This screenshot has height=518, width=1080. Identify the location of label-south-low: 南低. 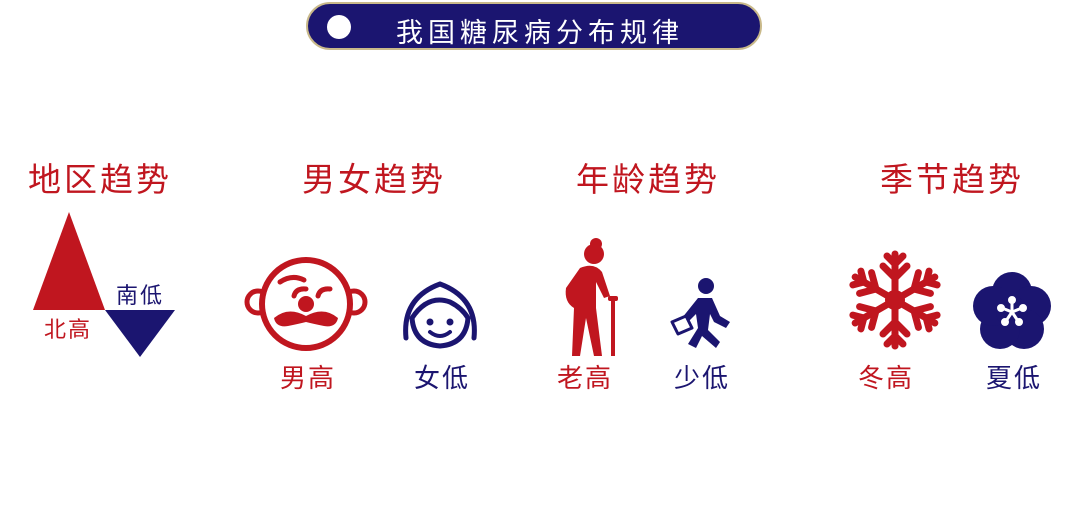
(140, 296).